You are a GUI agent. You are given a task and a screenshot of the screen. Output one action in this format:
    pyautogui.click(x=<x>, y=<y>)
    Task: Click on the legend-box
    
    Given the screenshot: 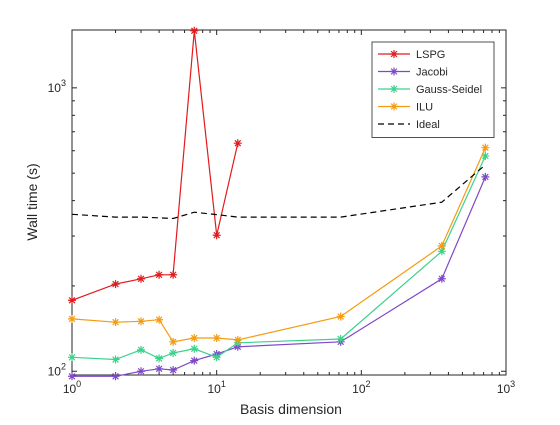 What is the action you would take?
    pyautogui.click(x=433, y=89)
    